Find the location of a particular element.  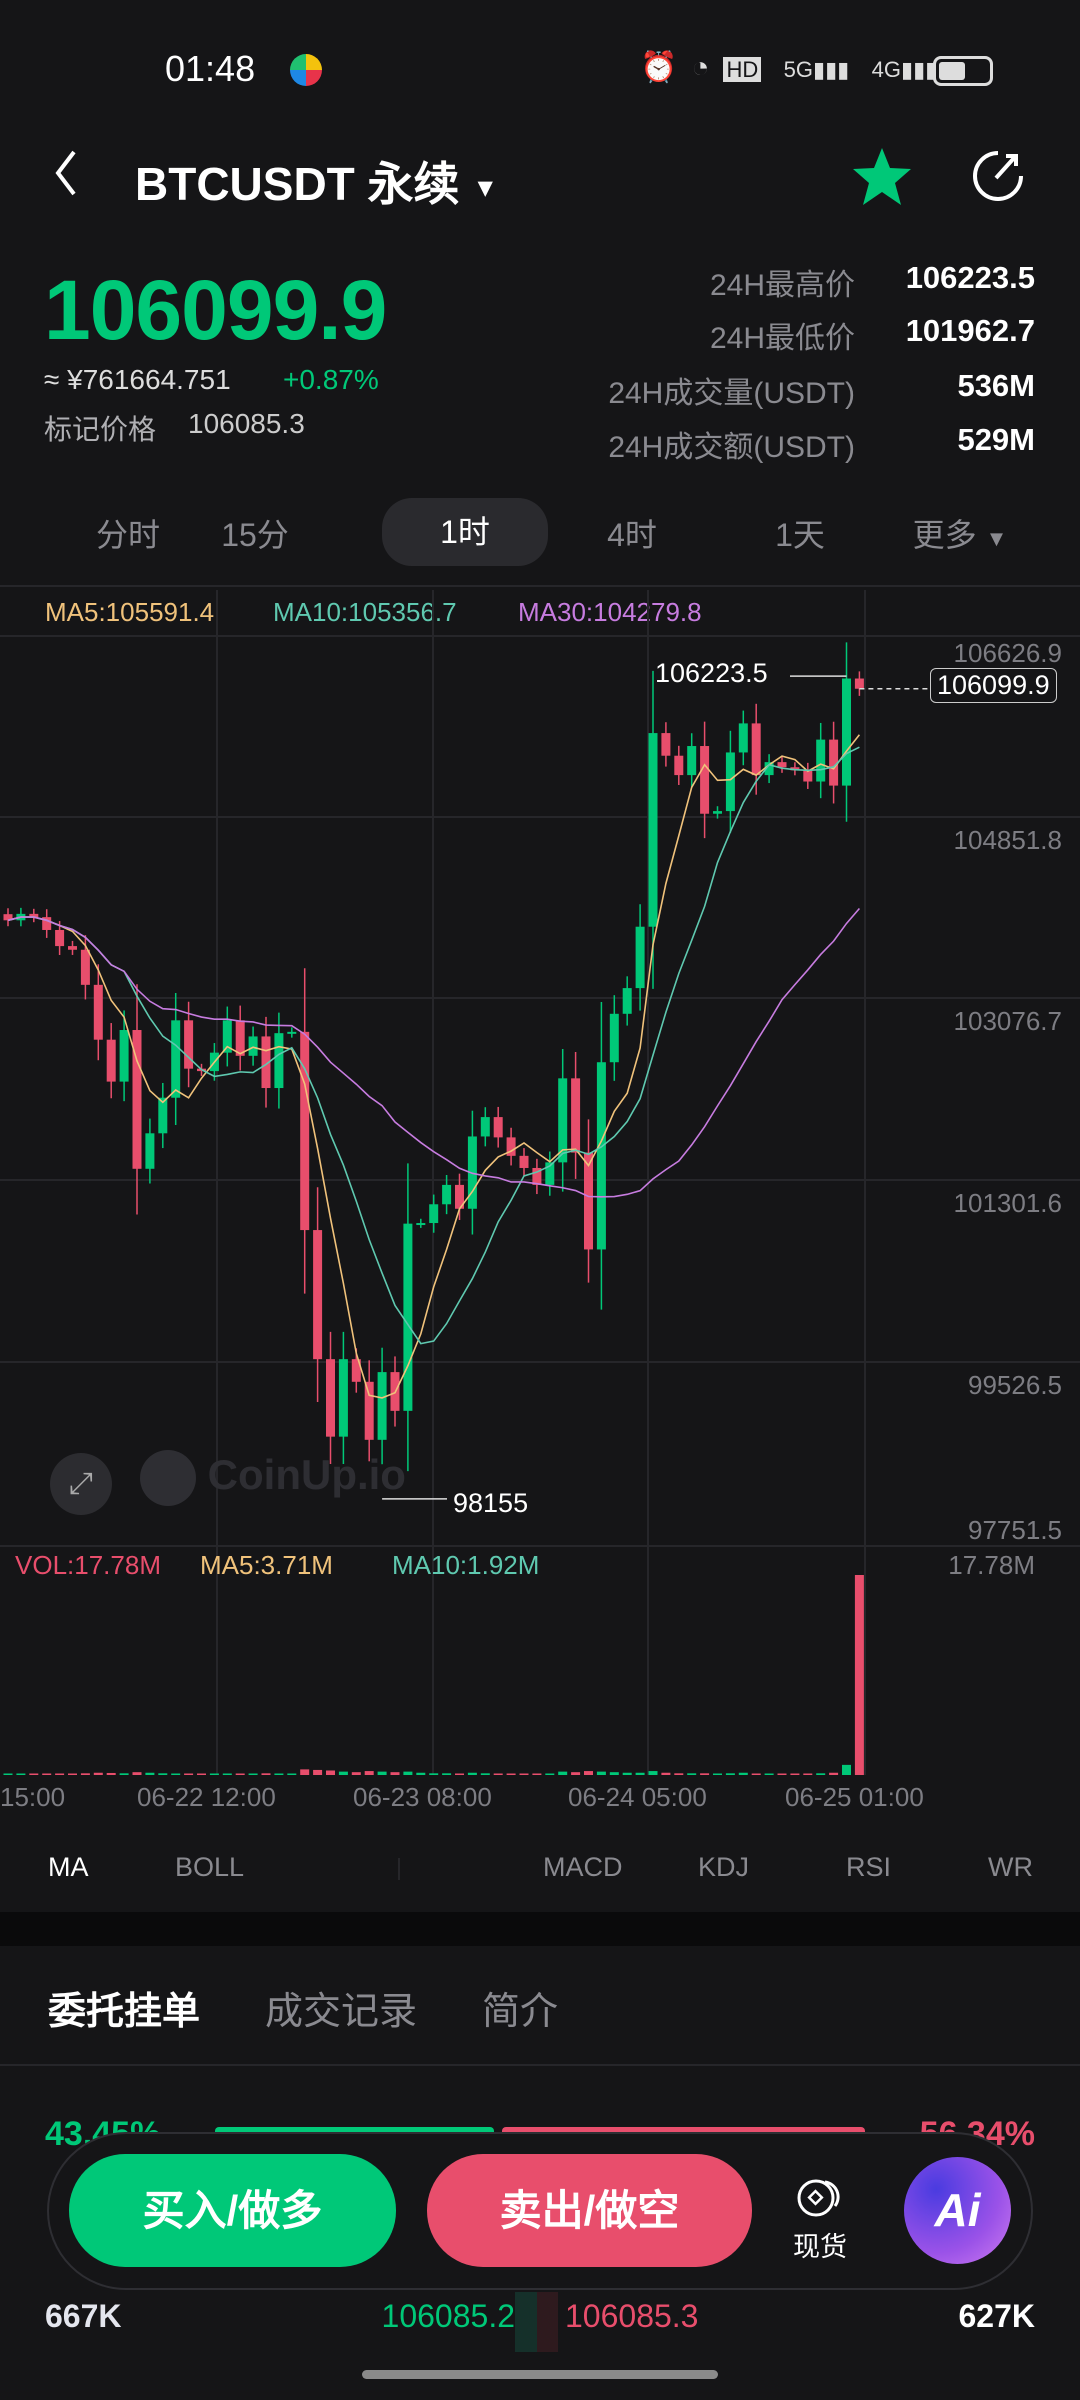

symbol-selector: BTCUSDT 永续 ▼ is located at coordinates (316, 181).